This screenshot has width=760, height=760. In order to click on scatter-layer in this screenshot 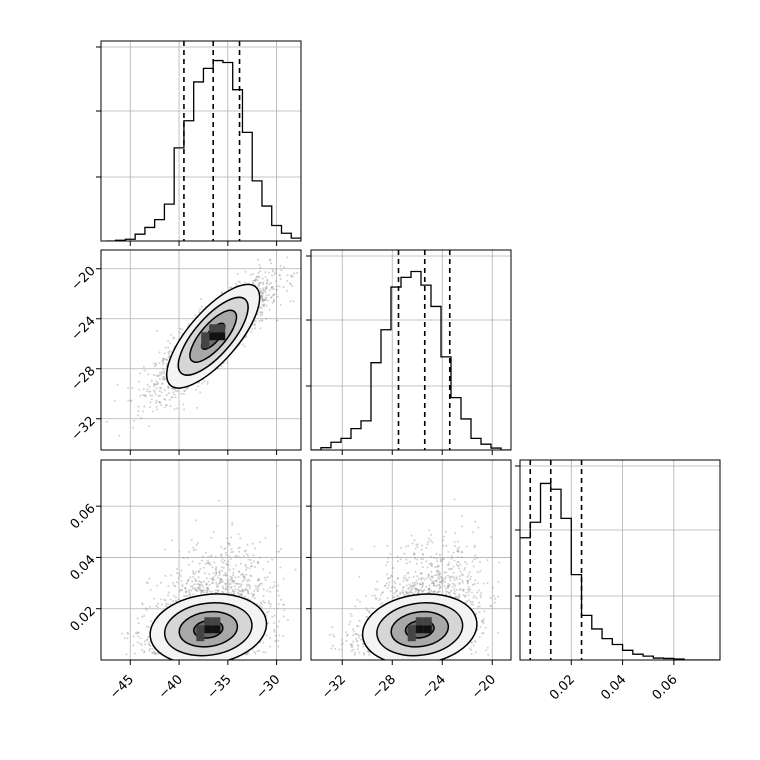, I will do `click(211, 579)`.